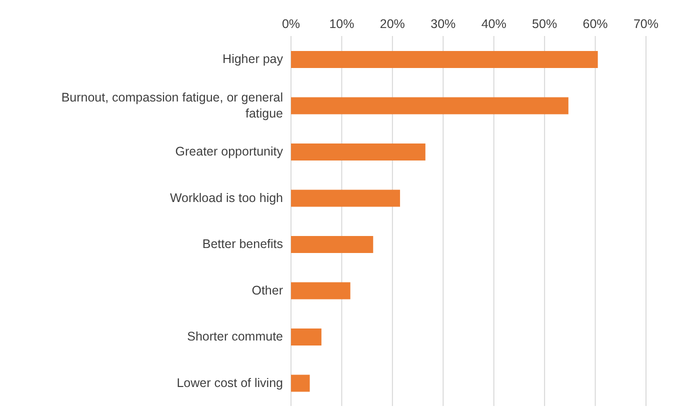  Describe the element at coordinates (493, 24) in the screenshot. I see `x-tick-label: 40%` at that location.